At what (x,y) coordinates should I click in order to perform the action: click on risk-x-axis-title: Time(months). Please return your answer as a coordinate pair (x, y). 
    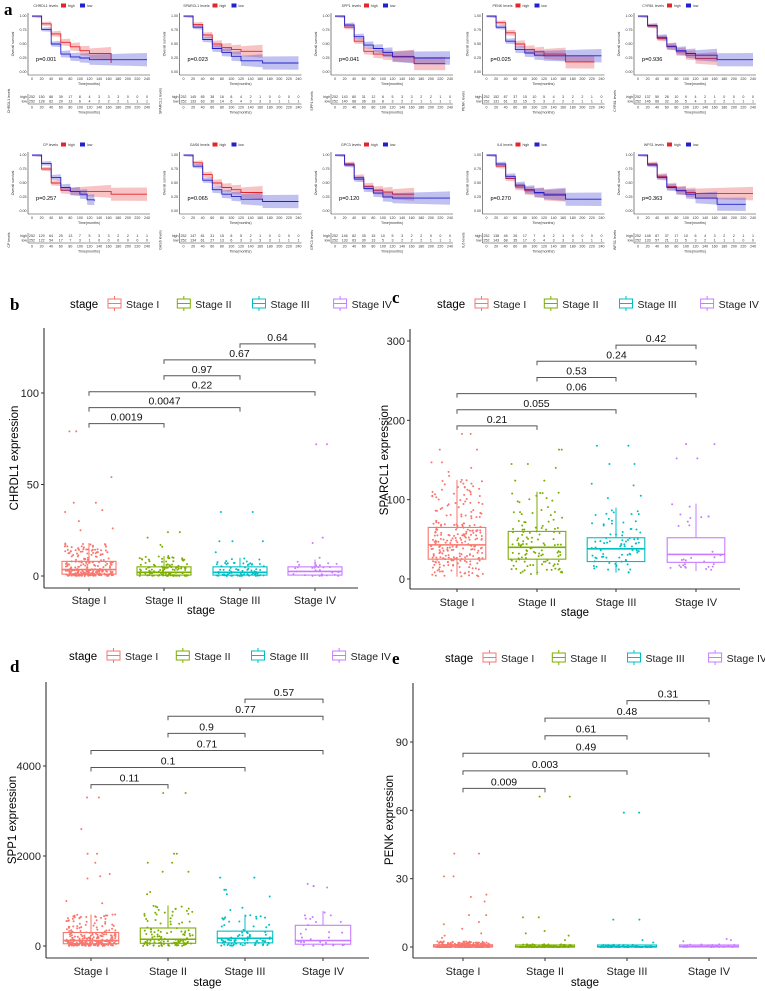
    Looking at the image, I should click on (392, 252).